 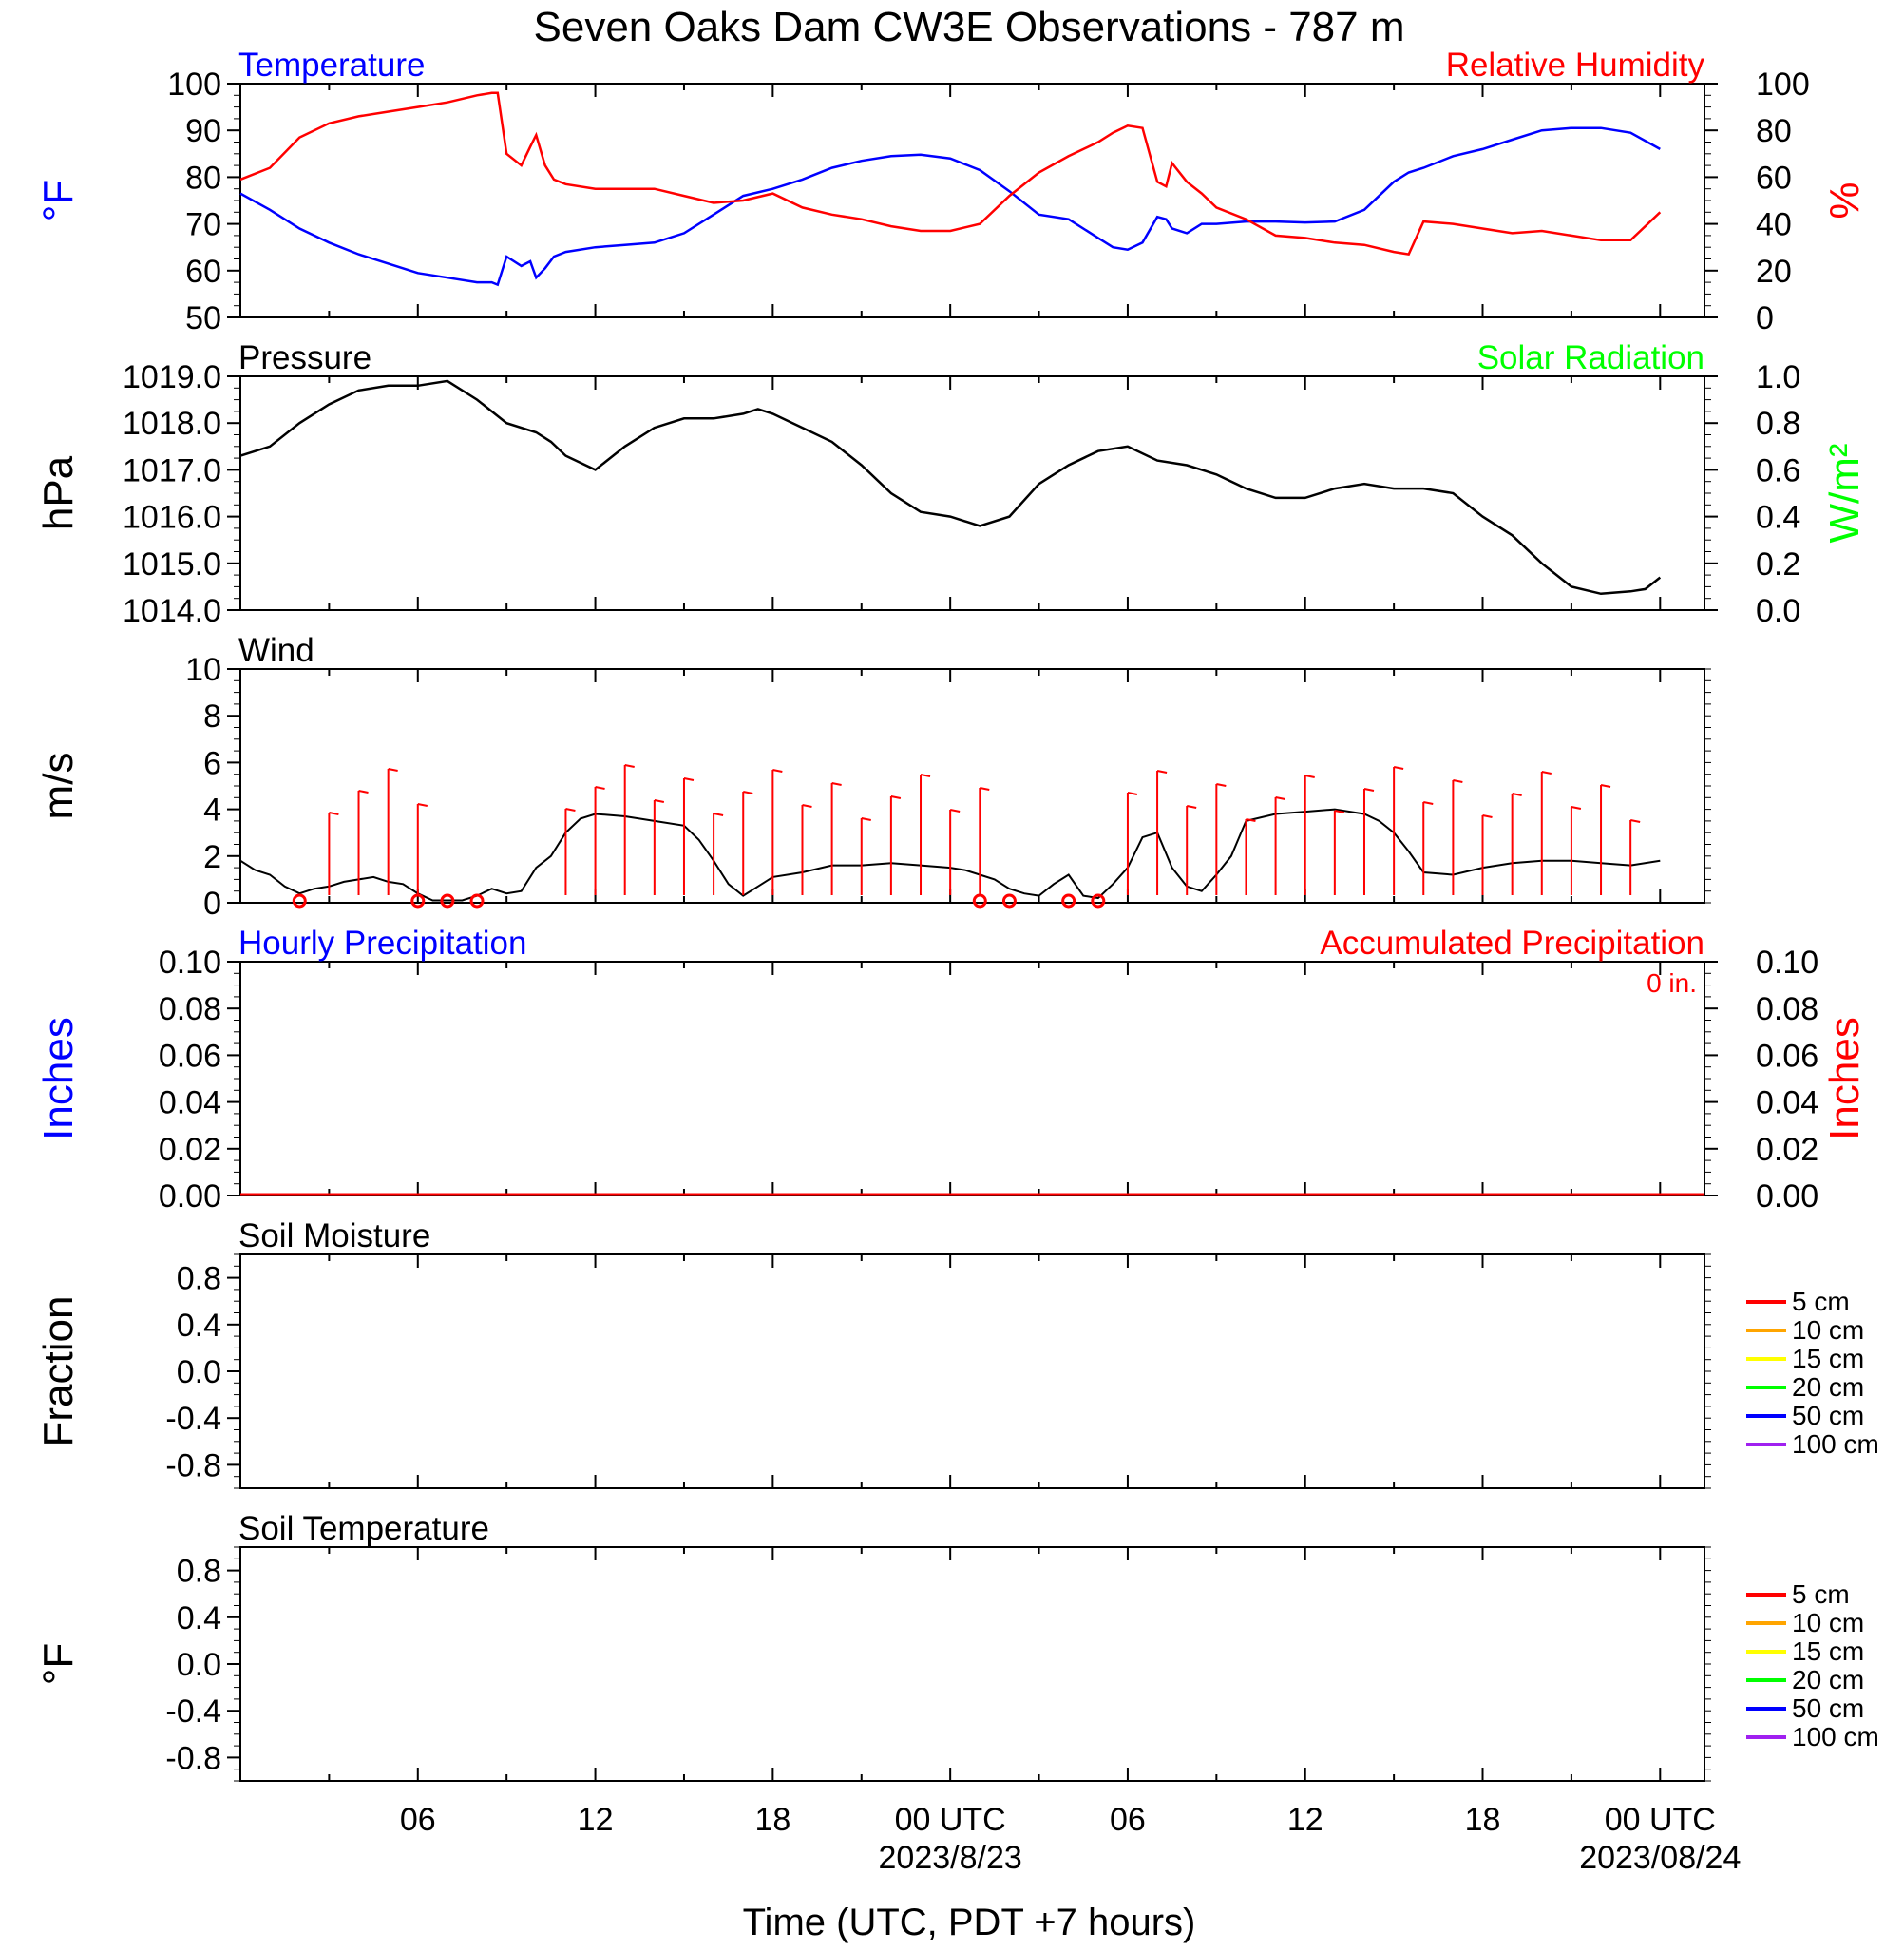 What do you see at coordinates (1774, 272) in the screenshot?
I see `right-tick-label: 20` at bounding box center [1774, 272].